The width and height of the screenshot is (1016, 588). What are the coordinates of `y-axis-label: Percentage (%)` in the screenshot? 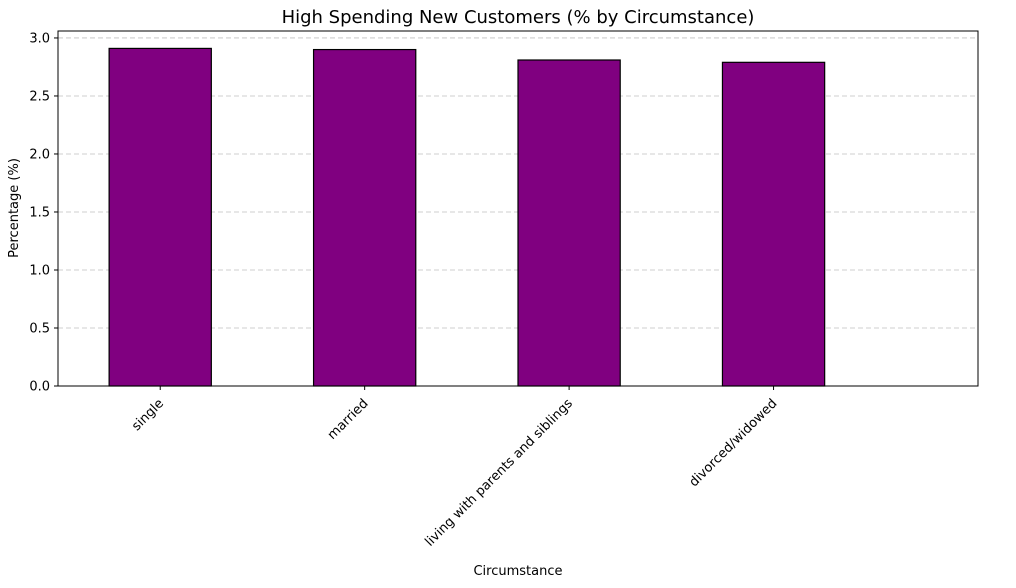 It's located at (14, 208).